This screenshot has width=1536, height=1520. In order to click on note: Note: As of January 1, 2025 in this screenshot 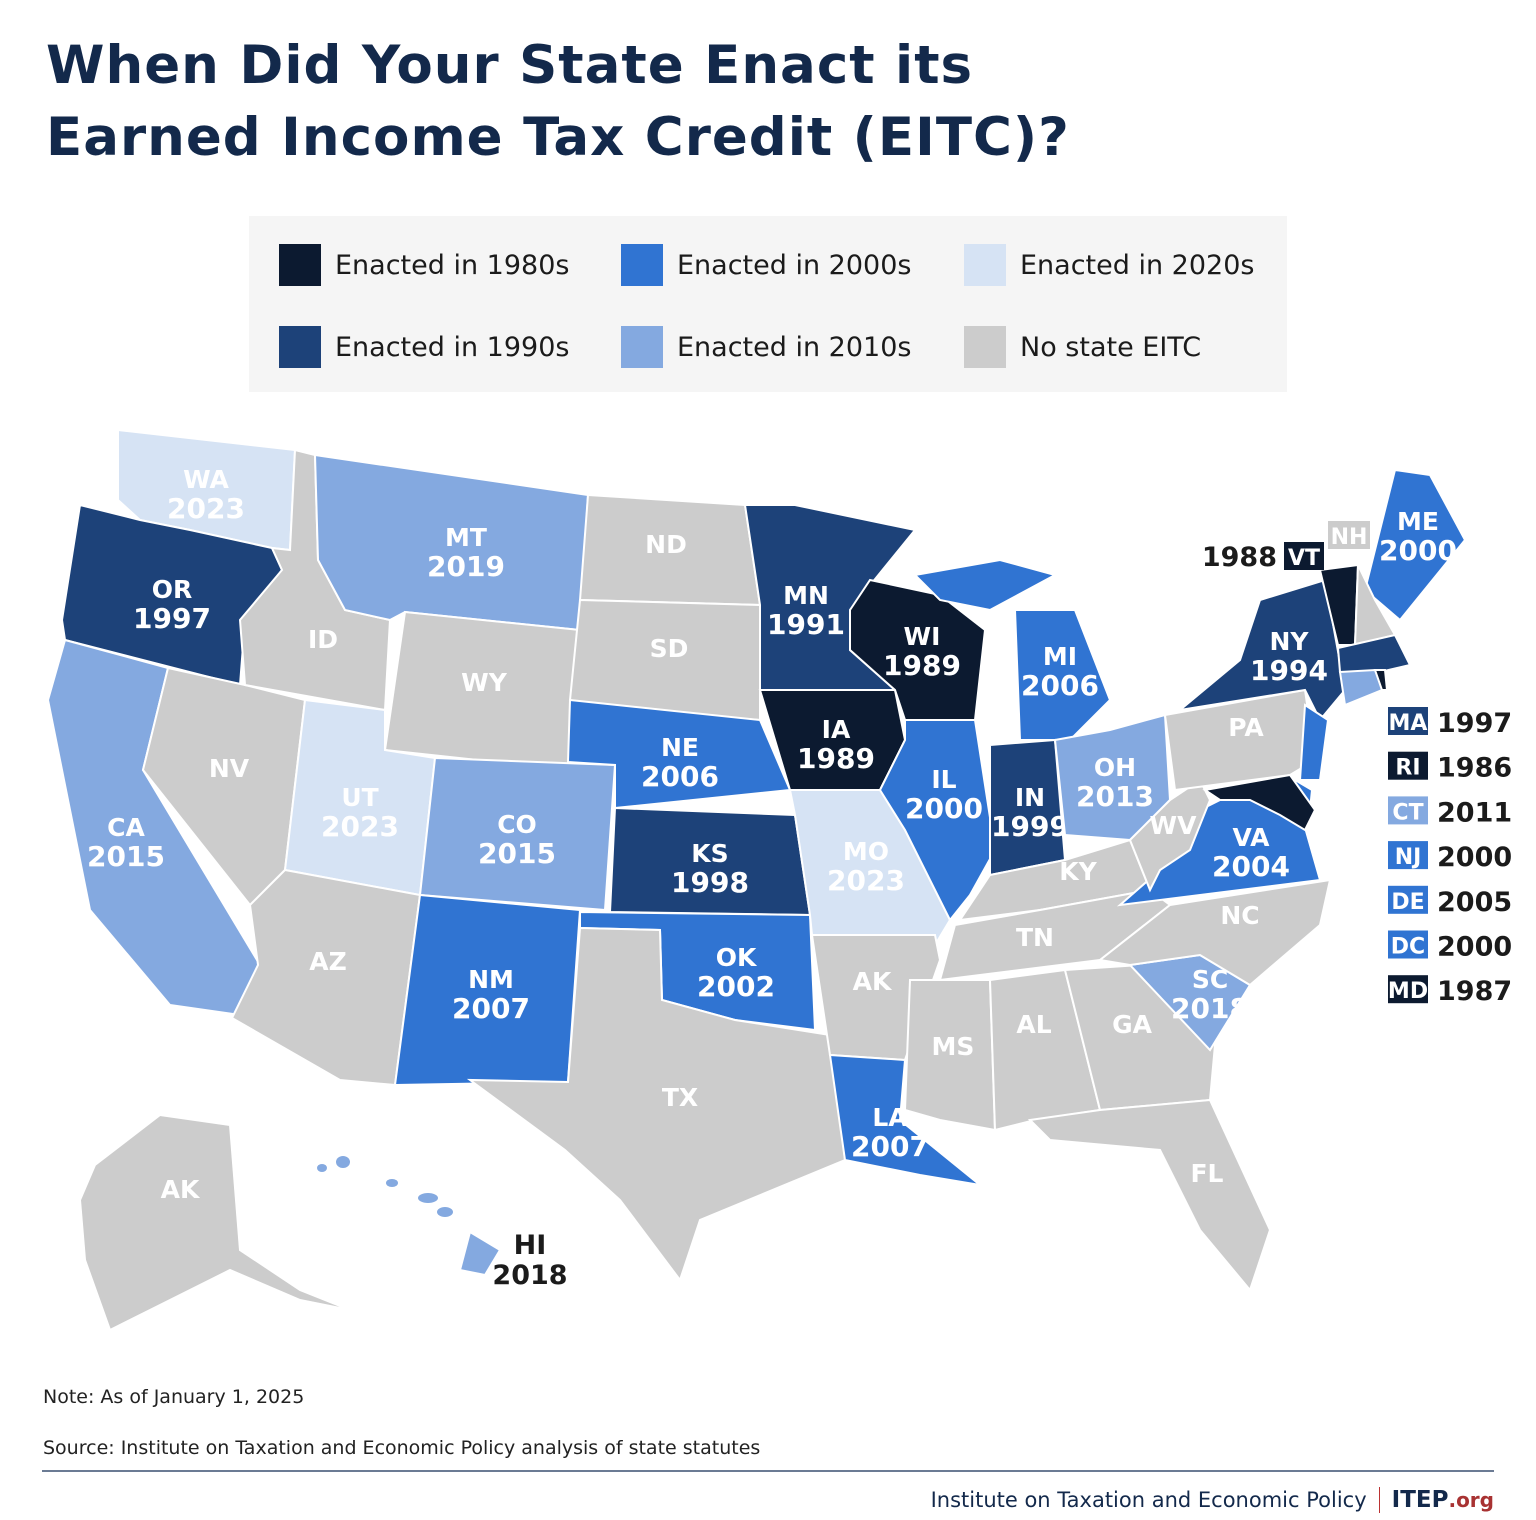, I will do `click(174, 1397)`.